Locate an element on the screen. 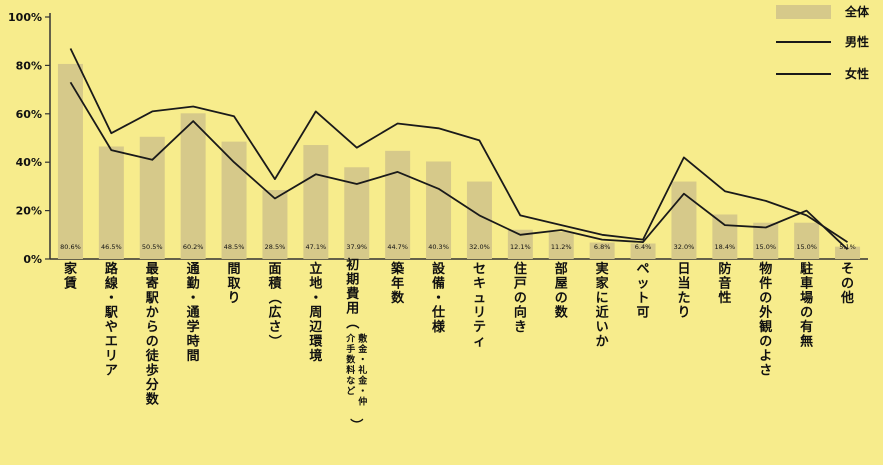  x-tick-char: 敷 is located at coordinates (363, 339).